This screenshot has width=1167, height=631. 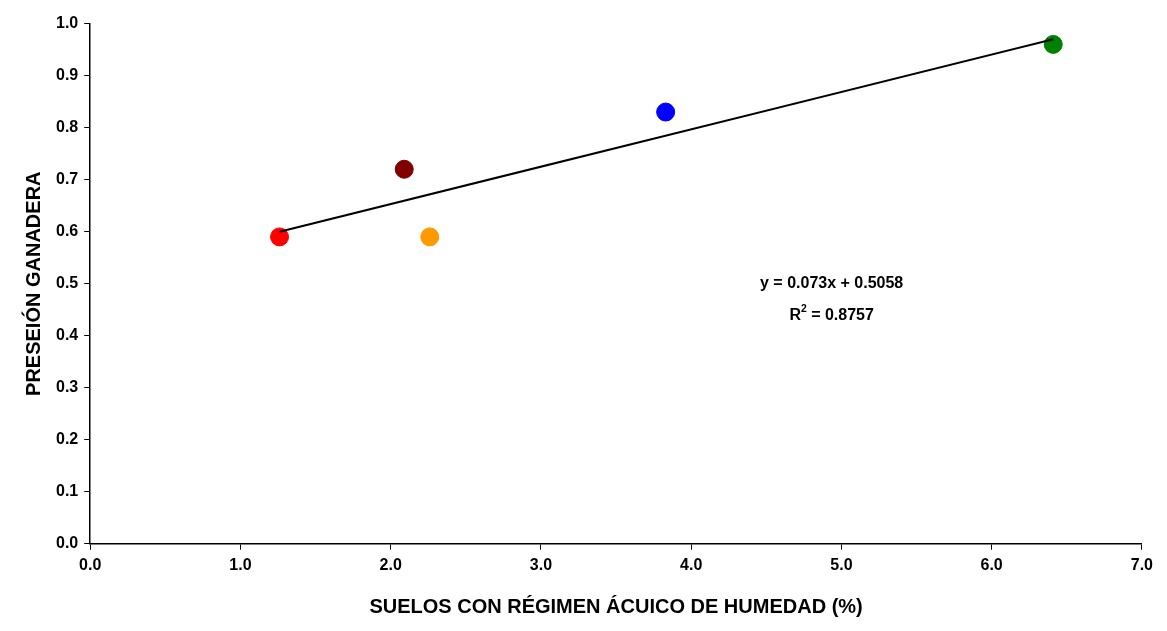 I want to click on y-tick-label: 1.0, so click(x=67, y=23).